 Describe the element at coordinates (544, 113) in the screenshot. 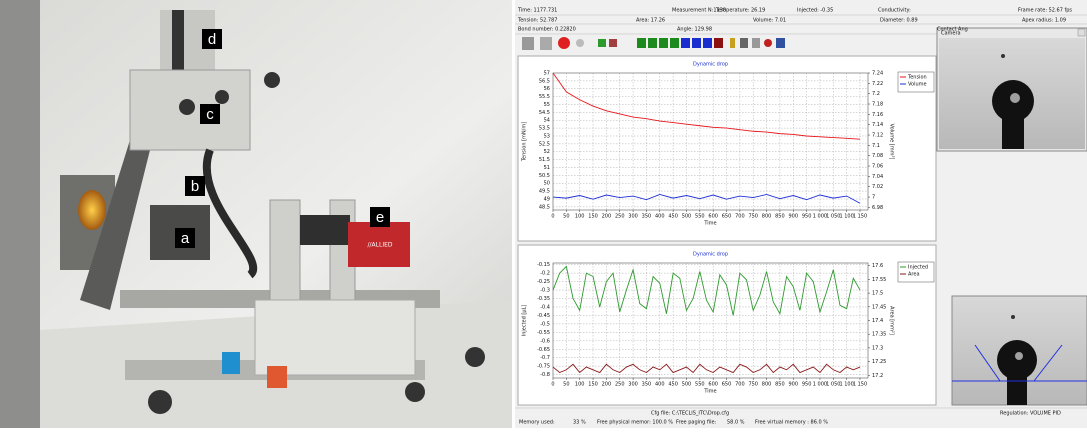

I see `y-tick-label: 54.5` at that location.